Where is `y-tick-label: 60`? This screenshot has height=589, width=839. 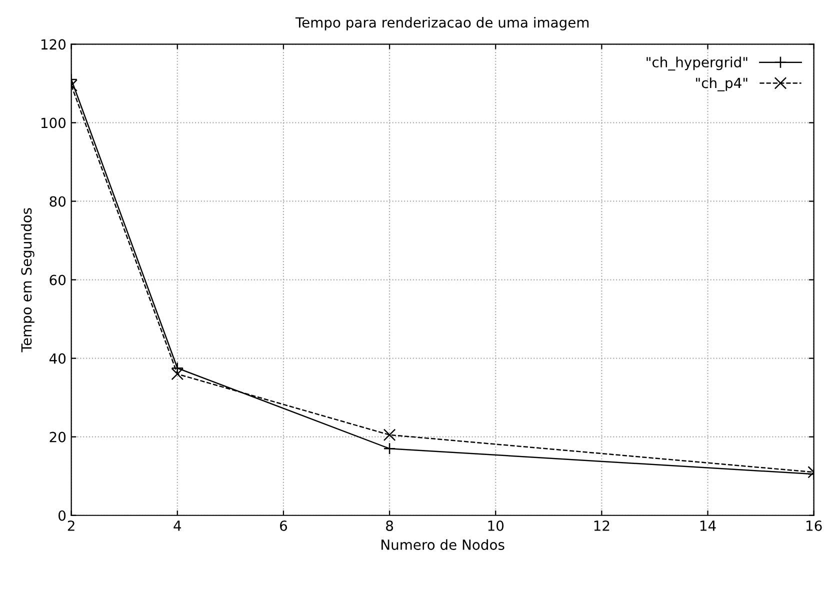 y-tick-label: 60 is located at coordinates (58, 280).